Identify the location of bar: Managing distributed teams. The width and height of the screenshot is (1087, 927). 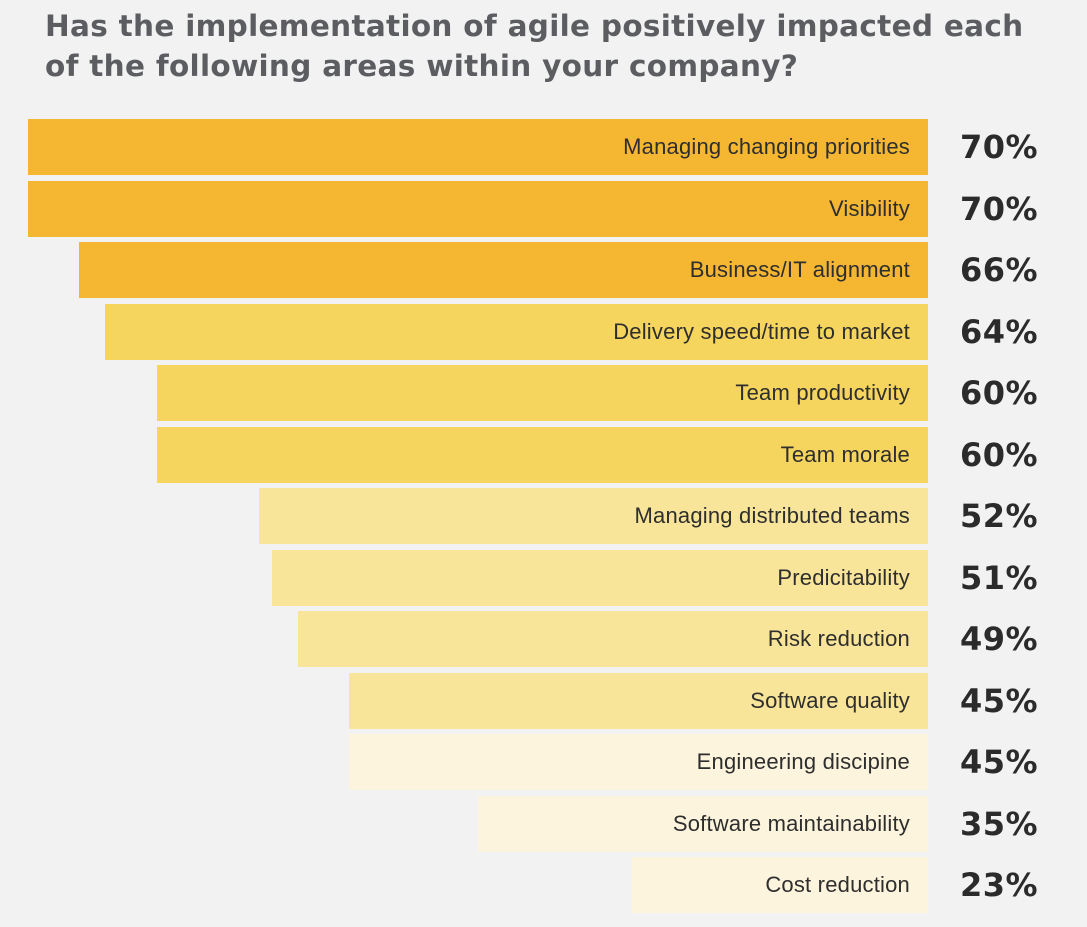
(593, 516).